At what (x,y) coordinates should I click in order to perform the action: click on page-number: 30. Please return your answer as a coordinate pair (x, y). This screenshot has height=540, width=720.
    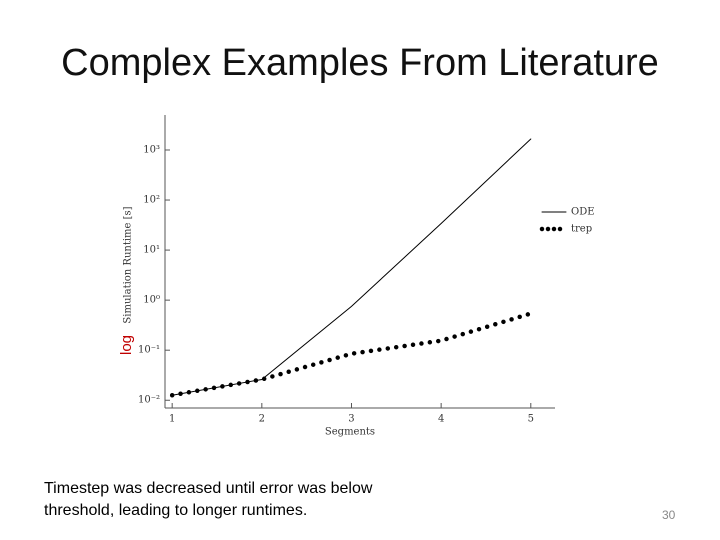
    Looking at the image, I should click on (669, 515).